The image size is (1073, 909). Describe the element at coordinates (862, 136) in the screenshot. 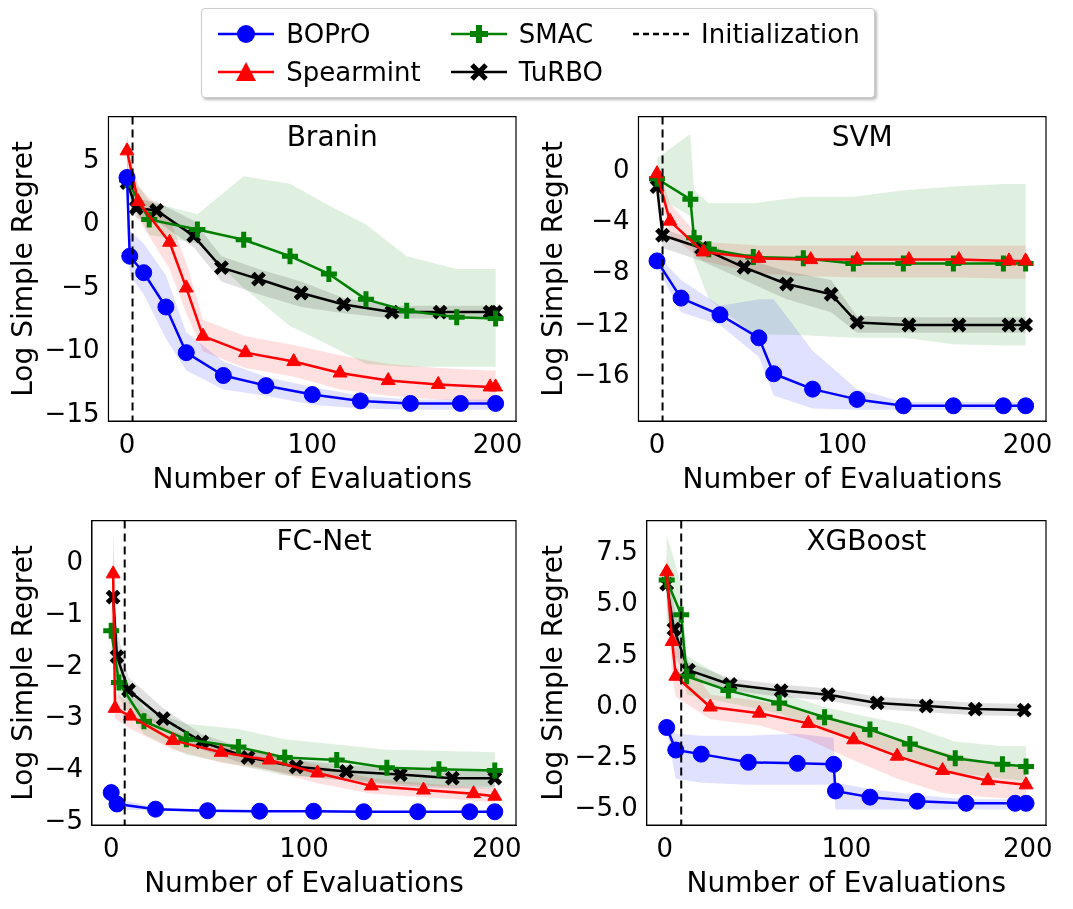

I see `chart-title: SVM` at that location.